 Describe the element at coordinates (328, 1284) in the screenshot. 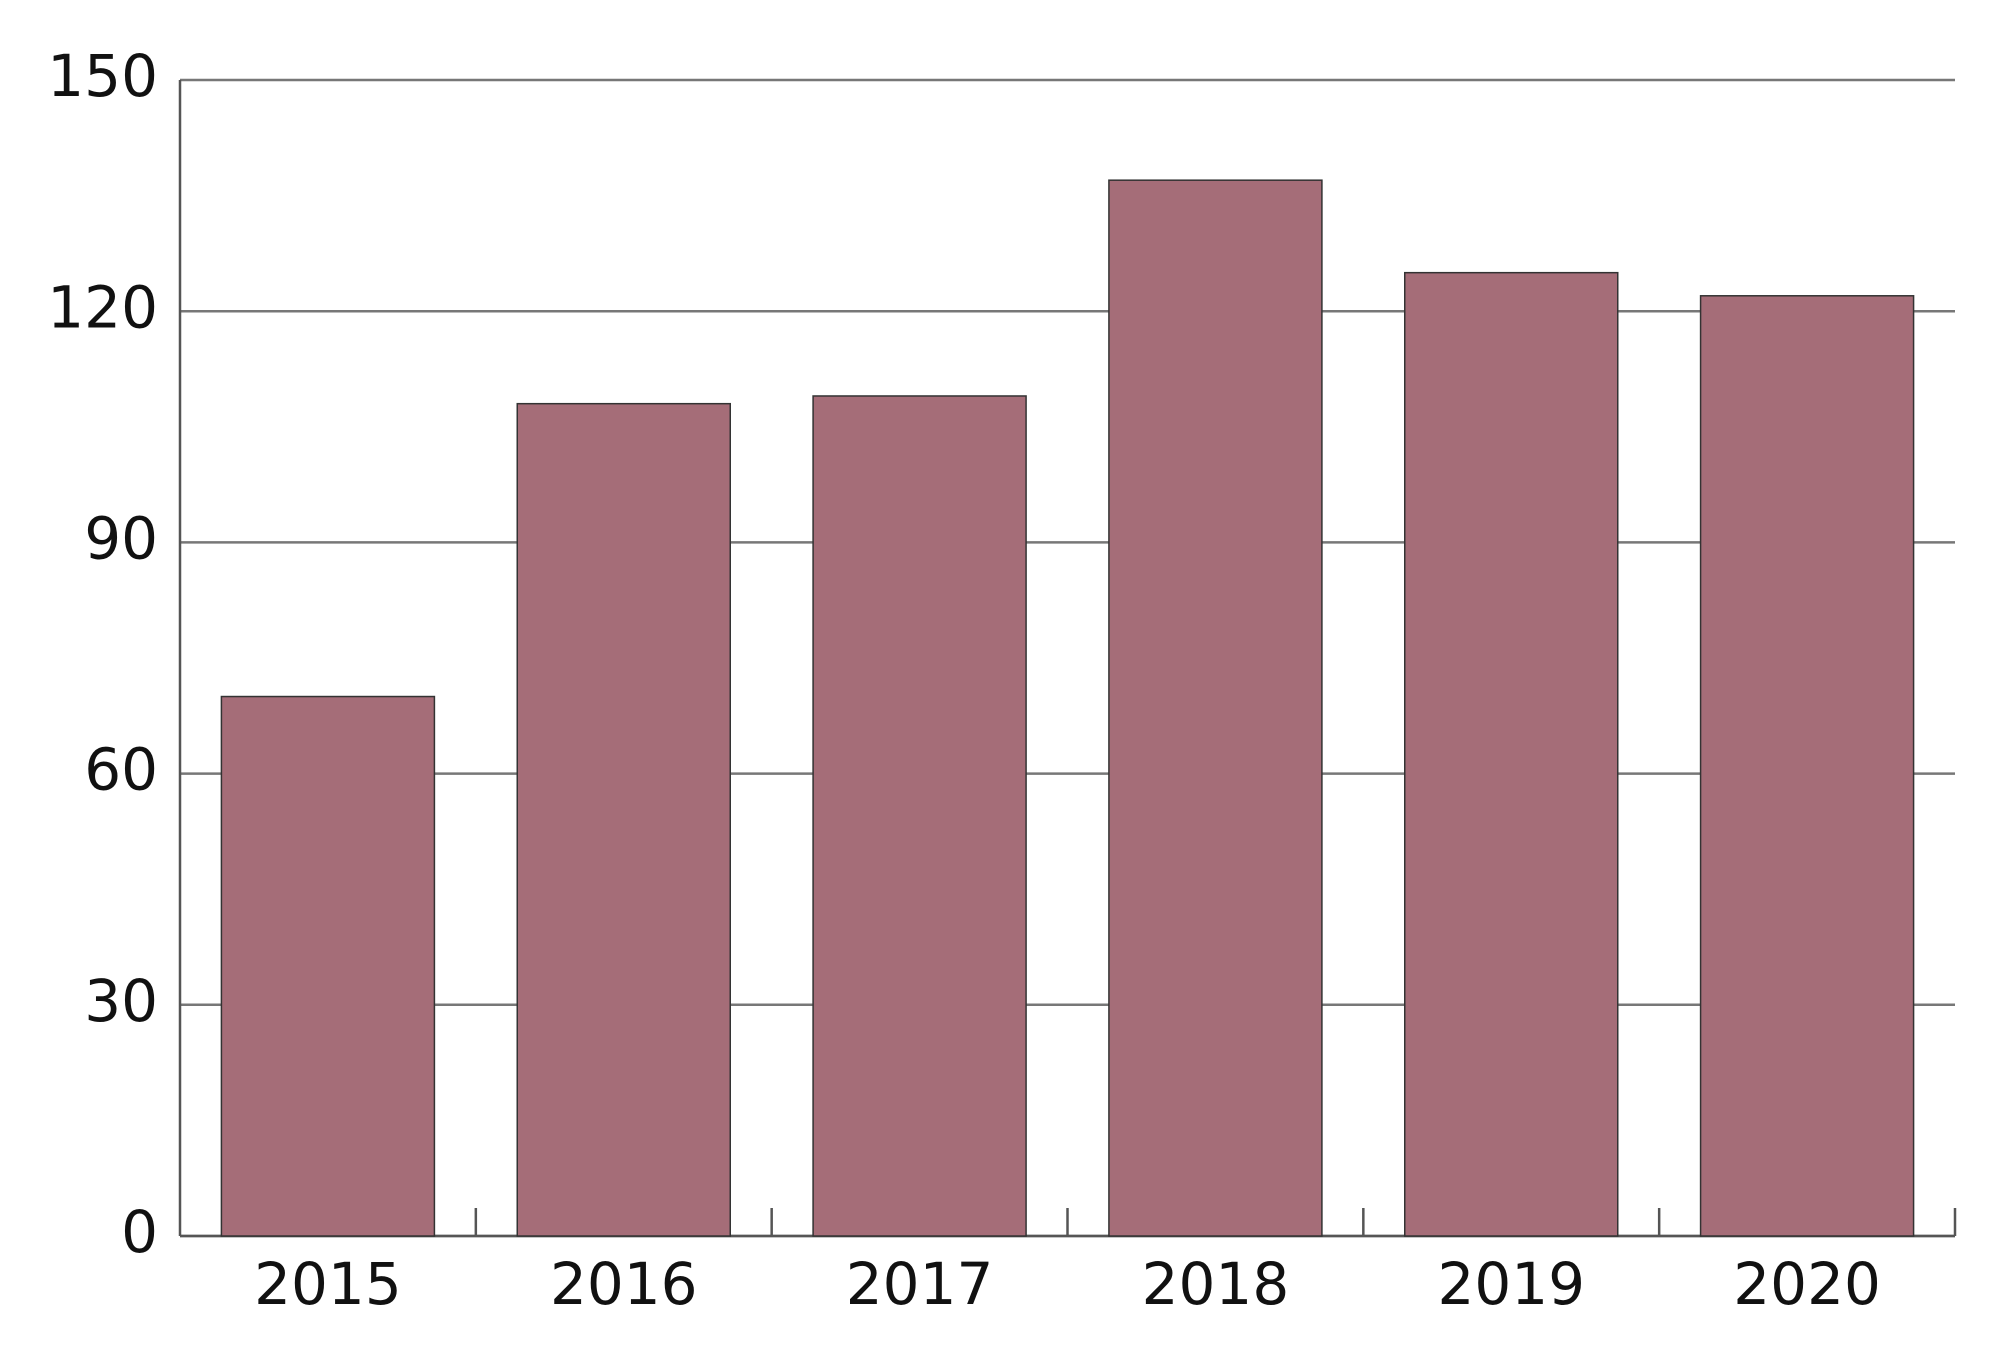

I see `x-tick-label: 2015` at that location.